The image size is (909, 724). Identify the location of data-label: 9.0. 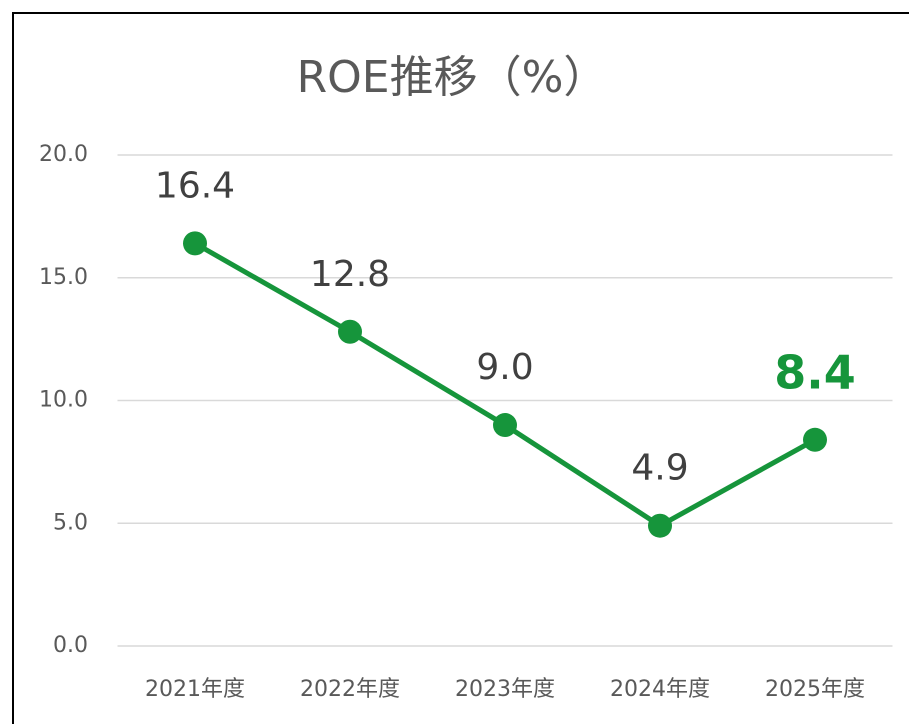
(504, 367).